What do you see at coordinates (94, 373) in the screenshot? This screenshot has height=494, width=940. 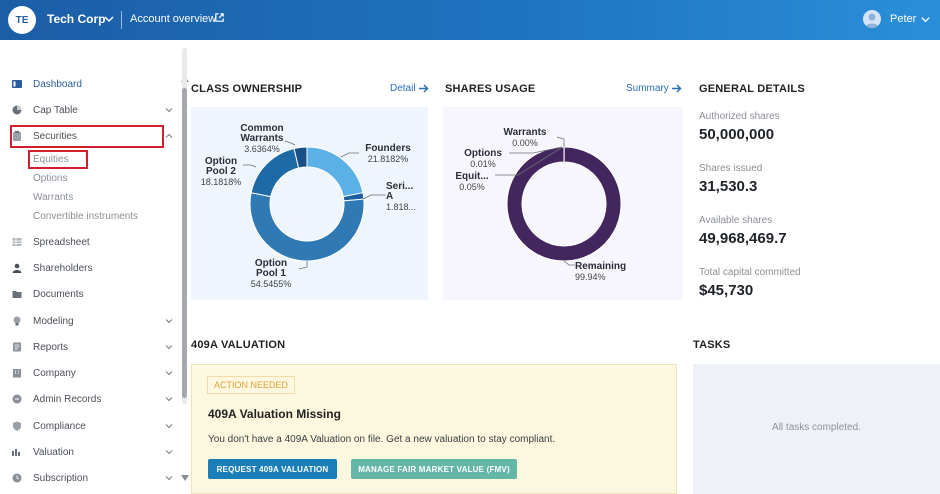 I see `sidebar-item-company: Company` at bounding box center [94, 373].